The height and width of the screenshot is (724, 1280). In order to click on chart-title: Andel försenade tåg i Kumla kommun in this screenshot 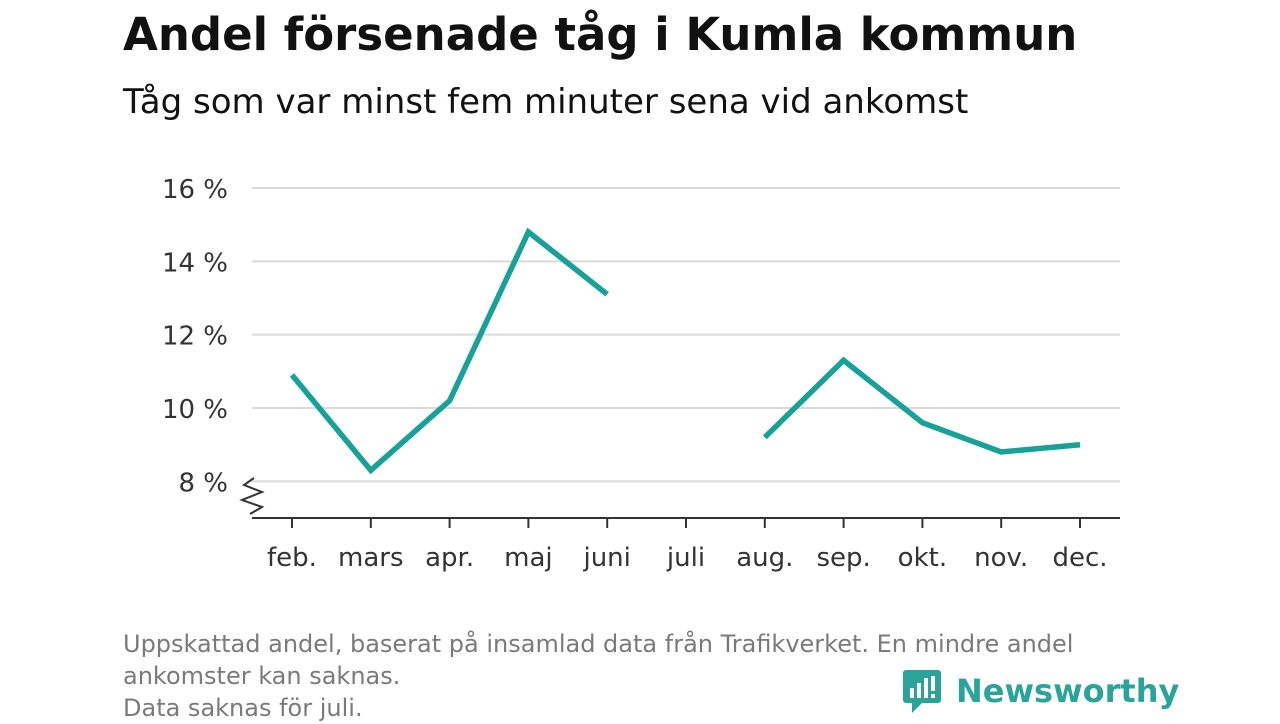, I will do `click(600, 34)`.